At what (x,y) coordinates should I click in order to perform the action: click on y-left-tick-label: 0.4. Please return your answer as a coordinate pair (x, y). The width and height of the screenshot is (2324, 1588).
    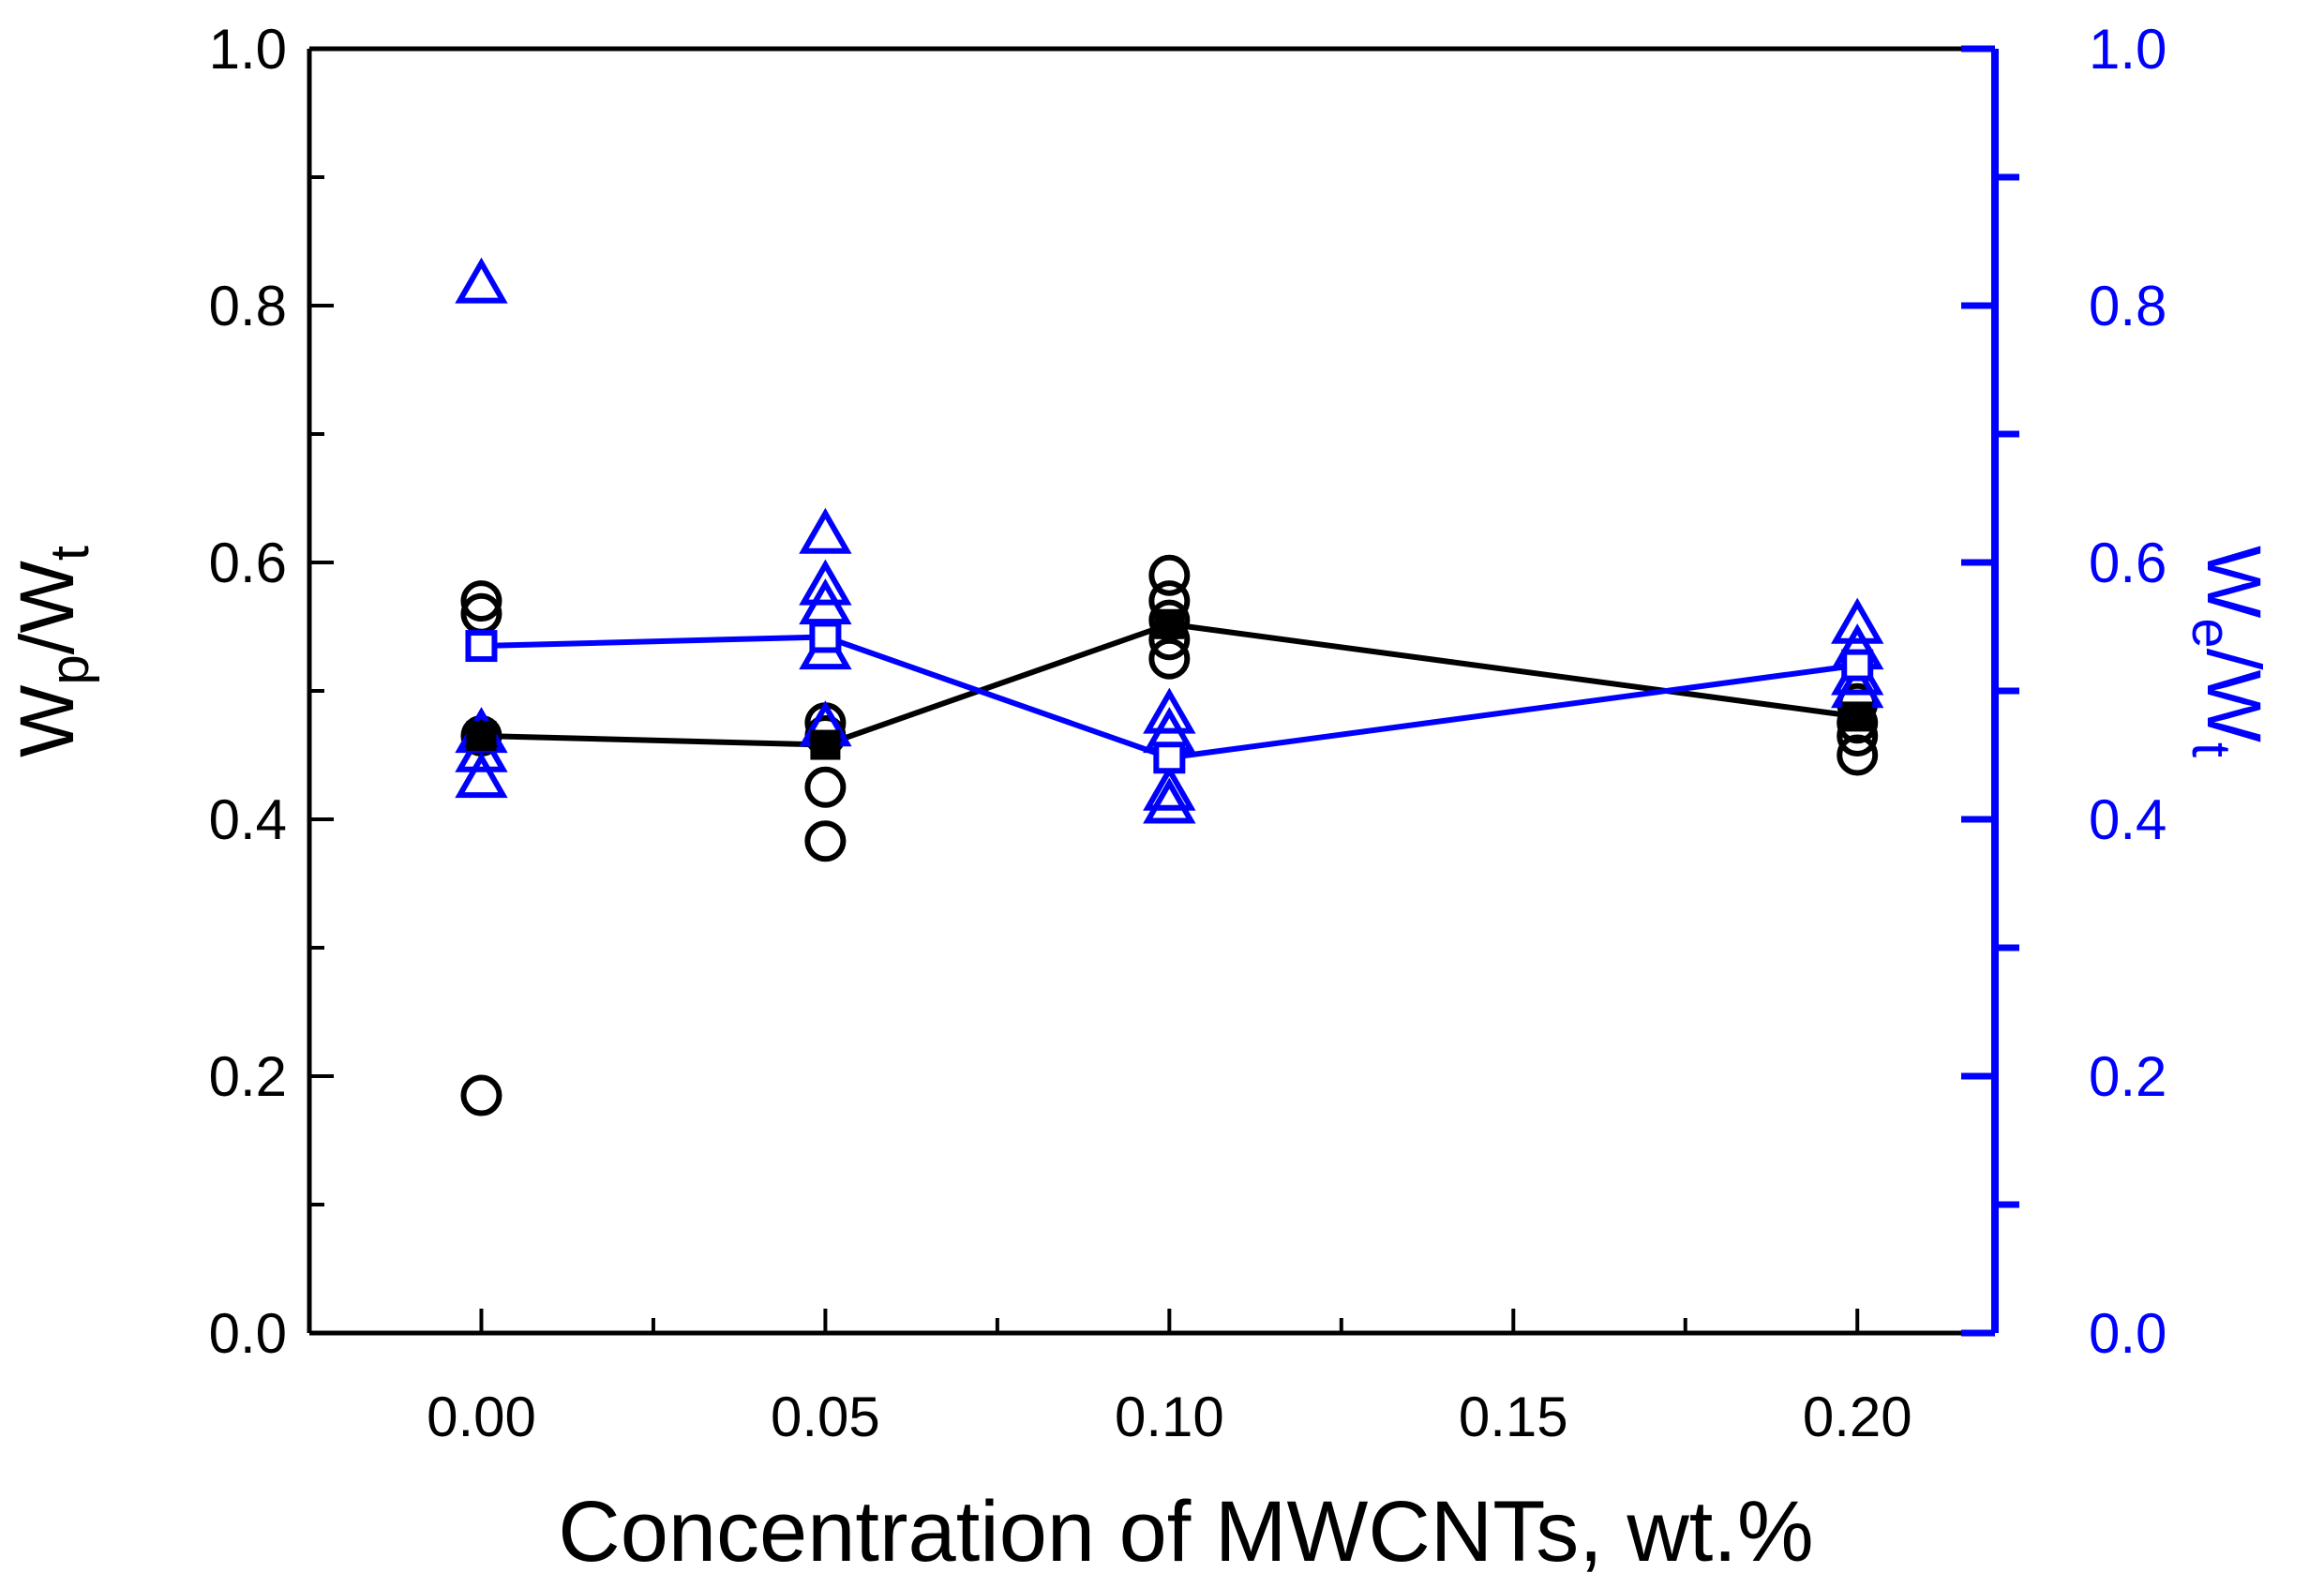
    Looking at the image, I should click on (248, 819).